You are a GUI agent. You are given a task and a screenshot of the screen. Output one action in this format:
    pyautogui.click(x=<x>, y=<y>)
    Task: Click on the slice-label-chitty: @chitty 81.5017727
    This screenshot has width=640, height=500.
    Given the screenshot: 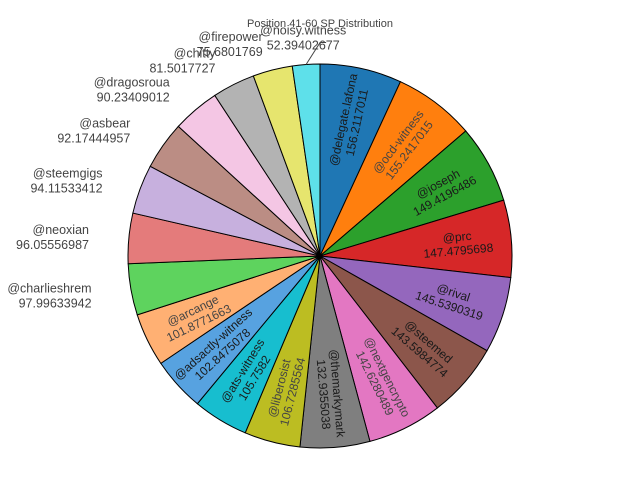 What is the action you would take?
    pyautogui.click(x=182, y=61)
    